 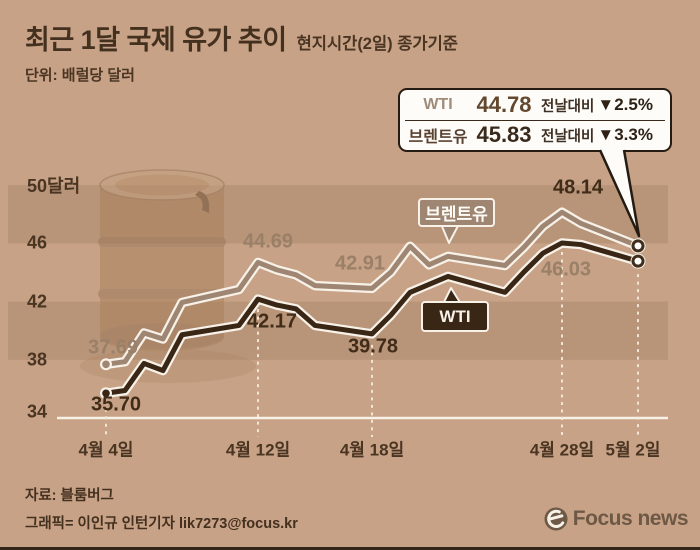 I want to click on header: 최근 1달 국제 유가 추이 현지시간(2일) 종가기준, so click(x=241, y=37).